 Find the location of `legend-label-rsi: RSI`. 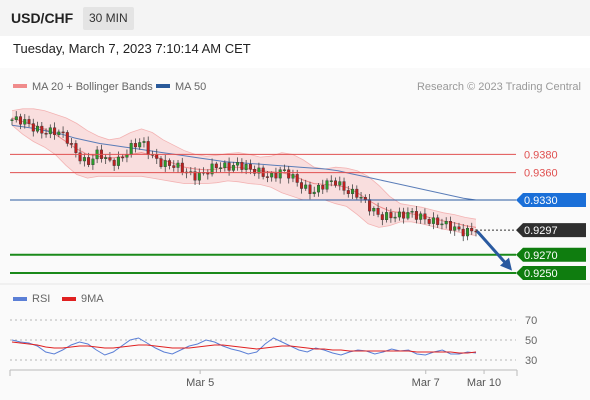

legend-label-rsi: RSI is located at coordinates (41, 299).